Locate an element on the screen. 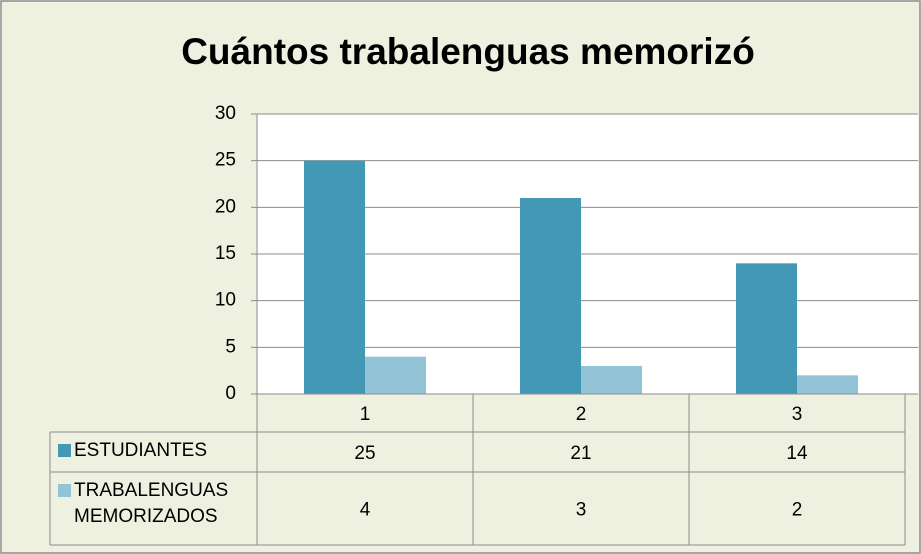 This screenshot has height=554, width=921. legend-label-box: ESTUDIANTES is located at coordinates (141, 450).